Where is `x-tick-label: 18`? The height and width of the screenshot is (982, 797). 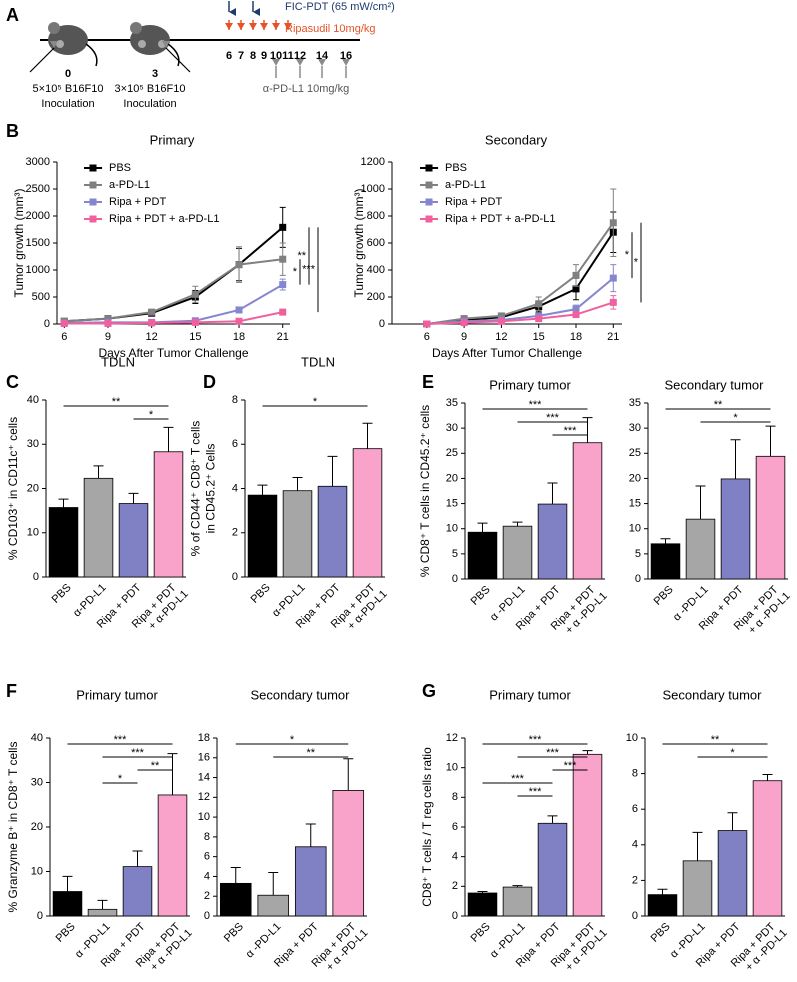
x-tick-label: 18 is located at coordinates (239, 337).